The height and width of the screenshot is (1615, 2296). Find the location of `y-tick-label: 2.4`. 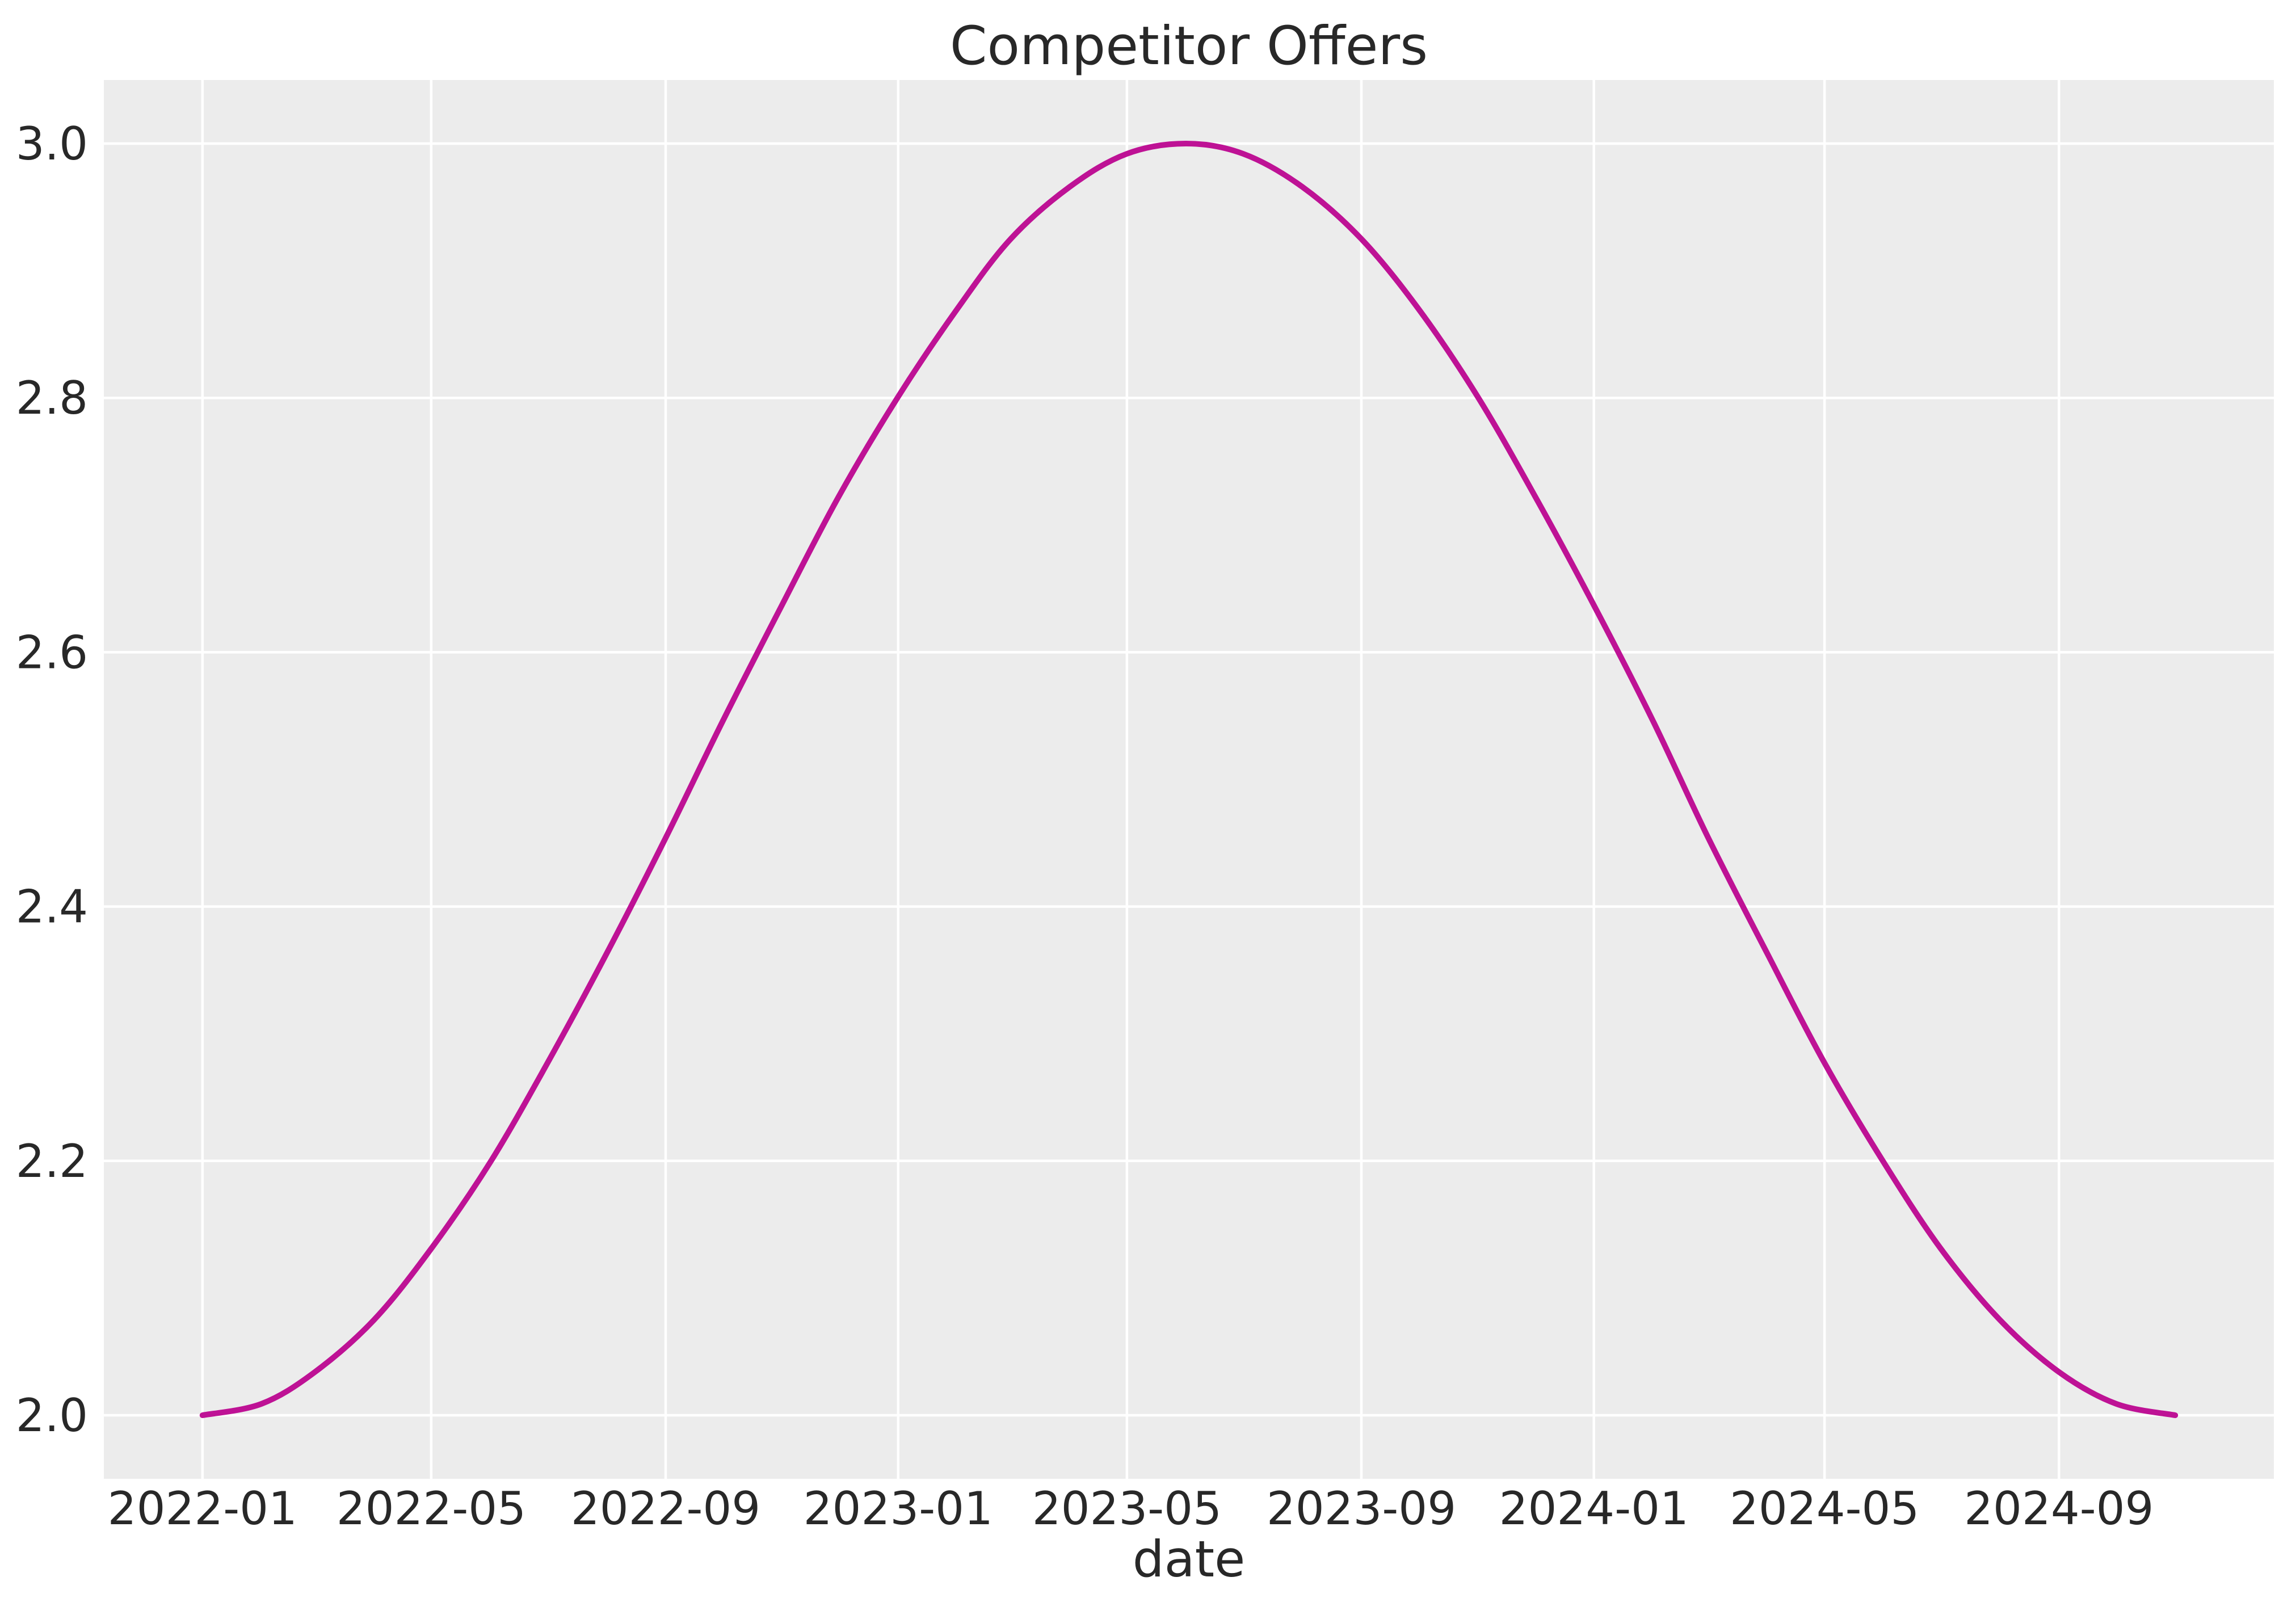

y-tick-label: 2.4 is located at coordinates (52, 907).